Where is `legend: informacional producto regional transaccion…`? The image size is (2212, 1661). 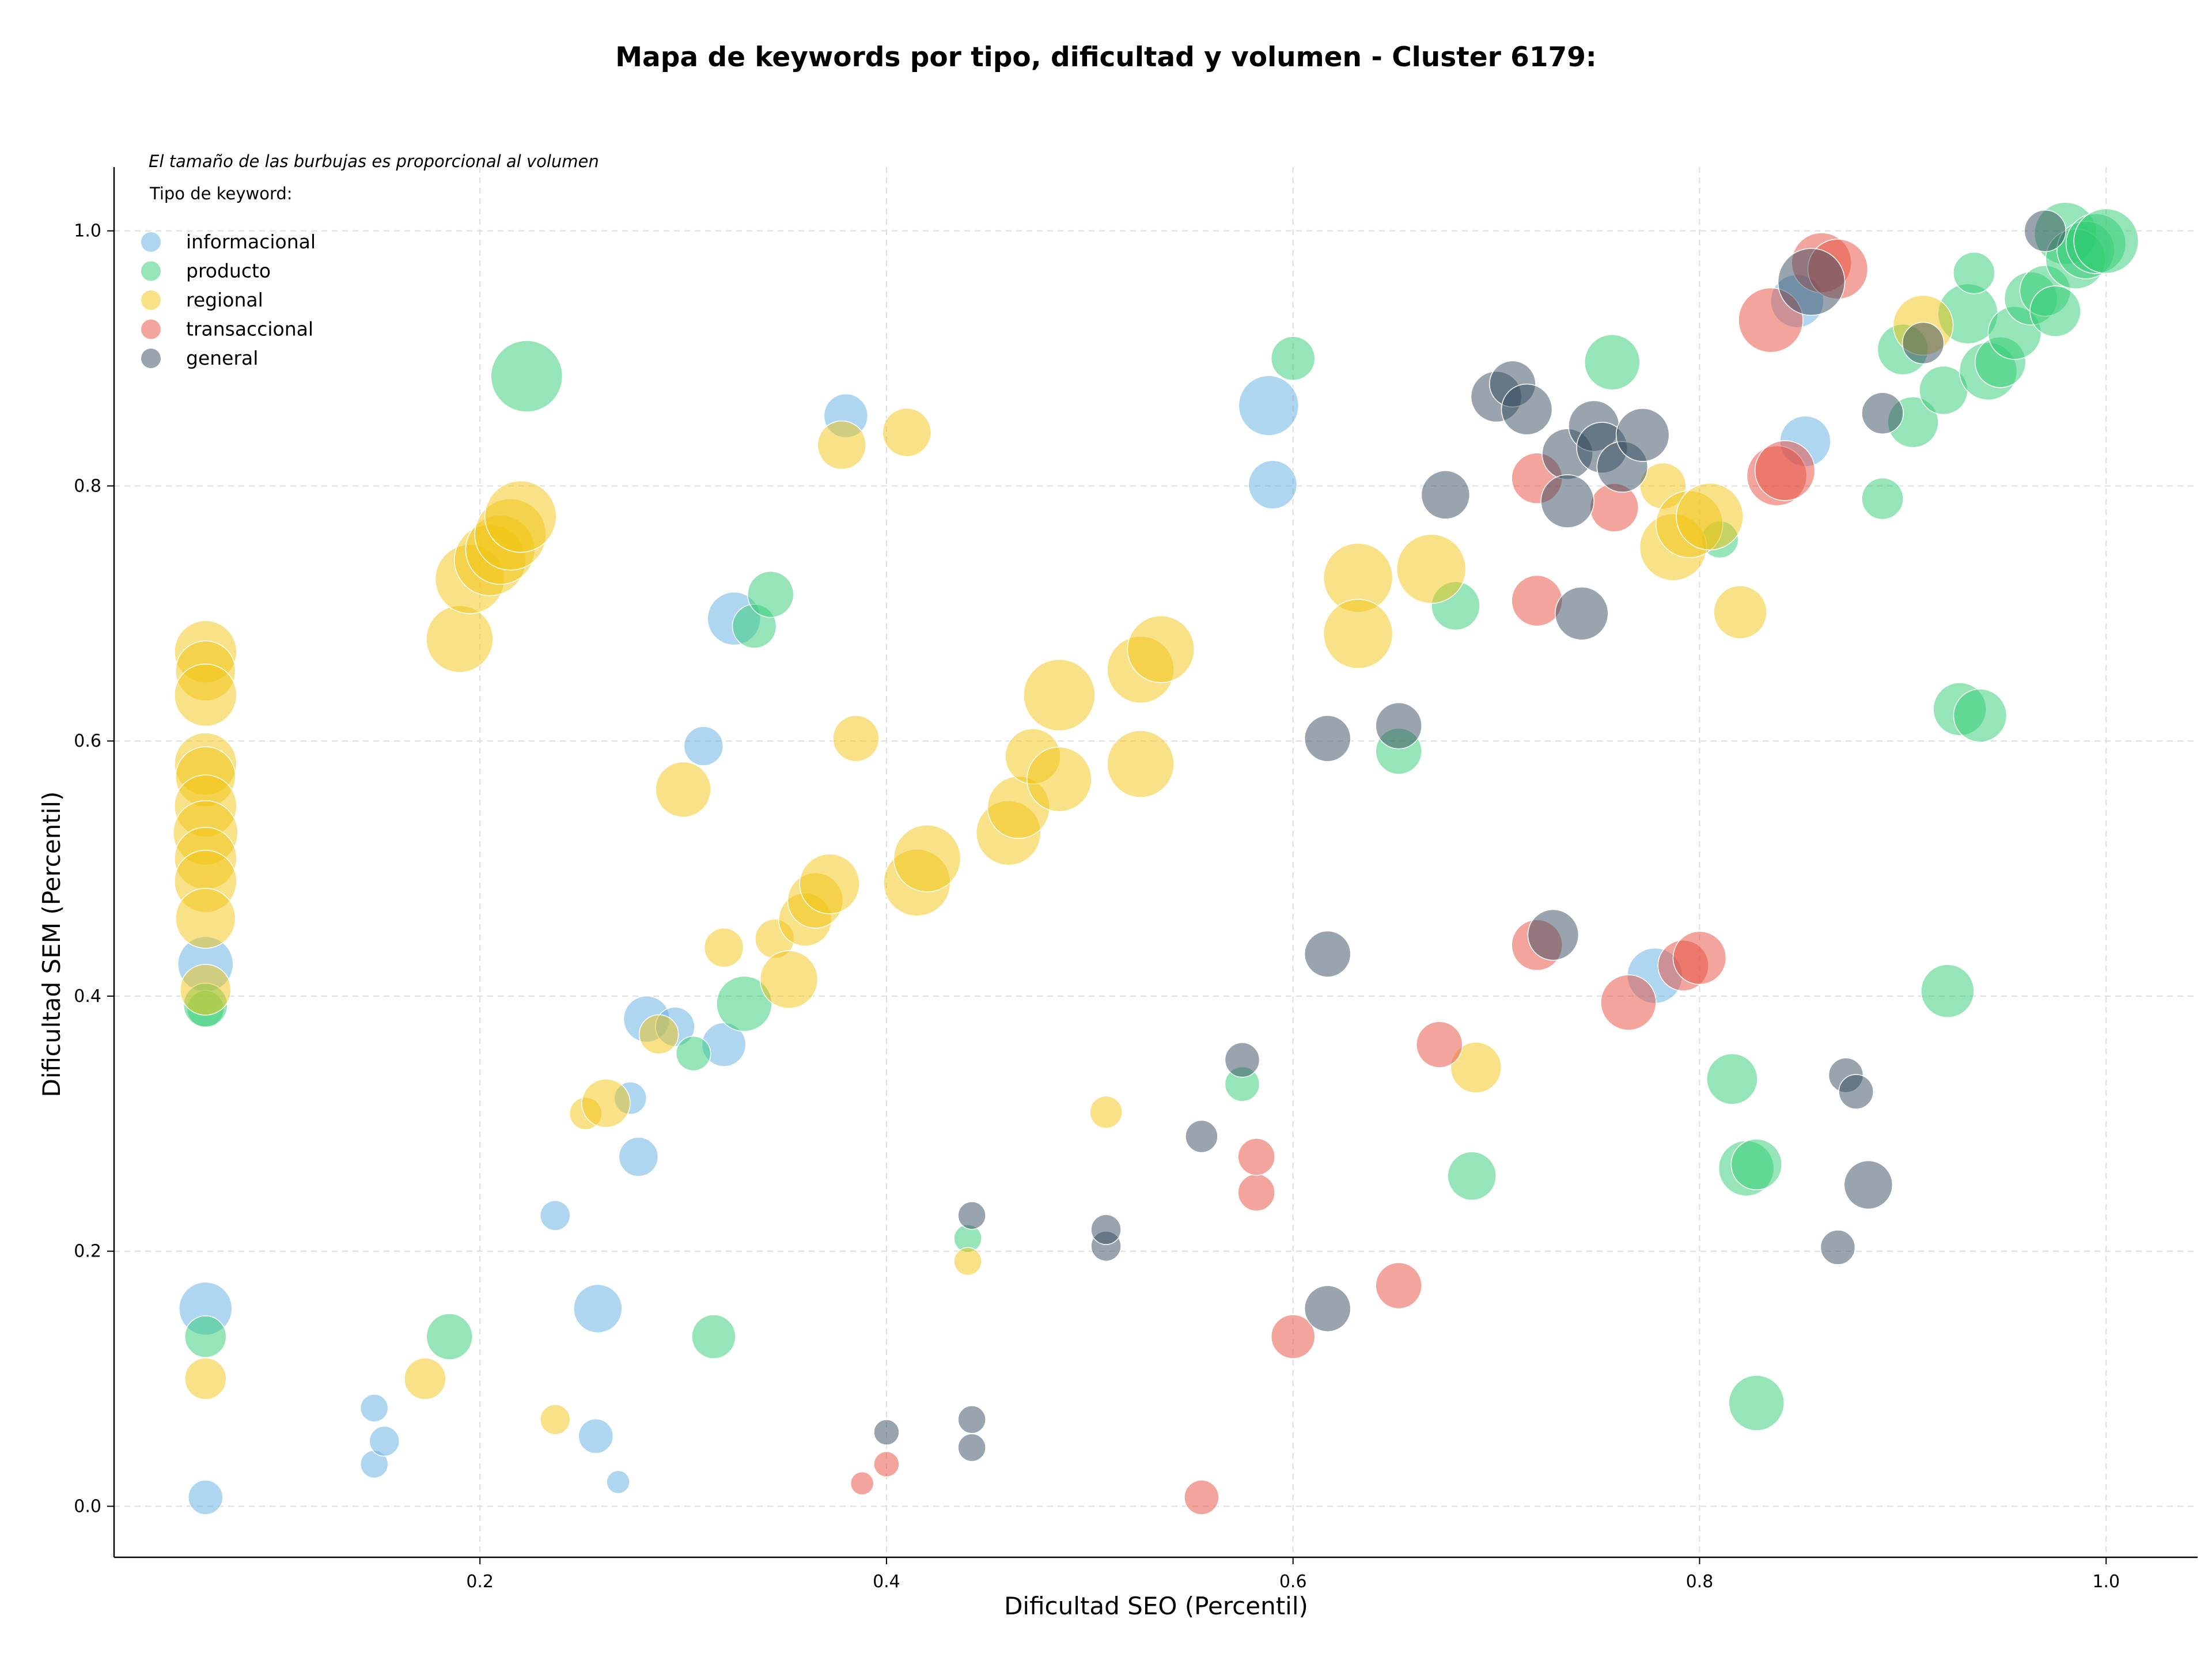 legend: informacional producto regional transaccion… is located at coordinates (228, 299).